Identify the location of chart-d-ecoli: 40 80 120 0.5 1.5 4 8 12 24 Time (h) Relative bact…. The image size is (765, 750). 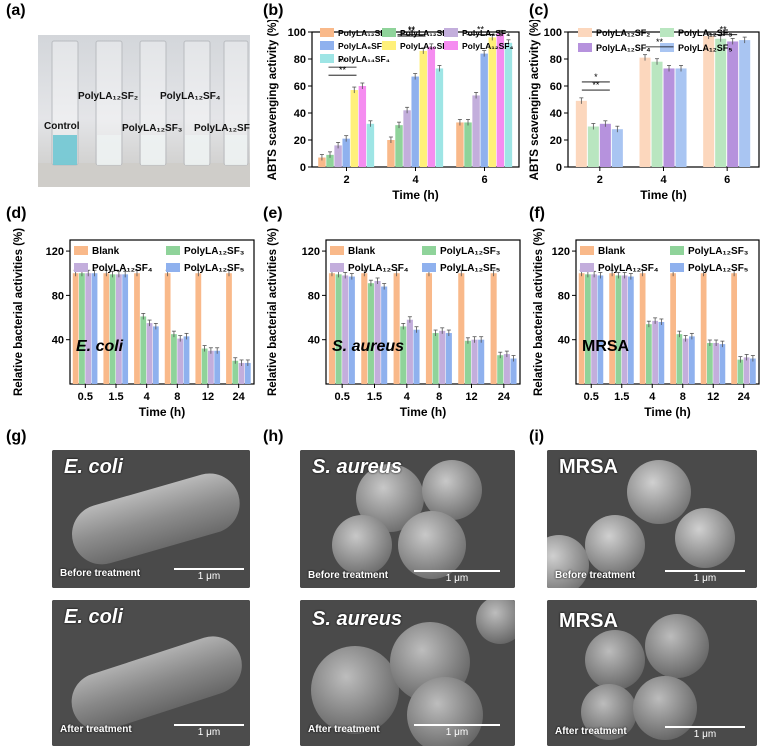
(134, 323).